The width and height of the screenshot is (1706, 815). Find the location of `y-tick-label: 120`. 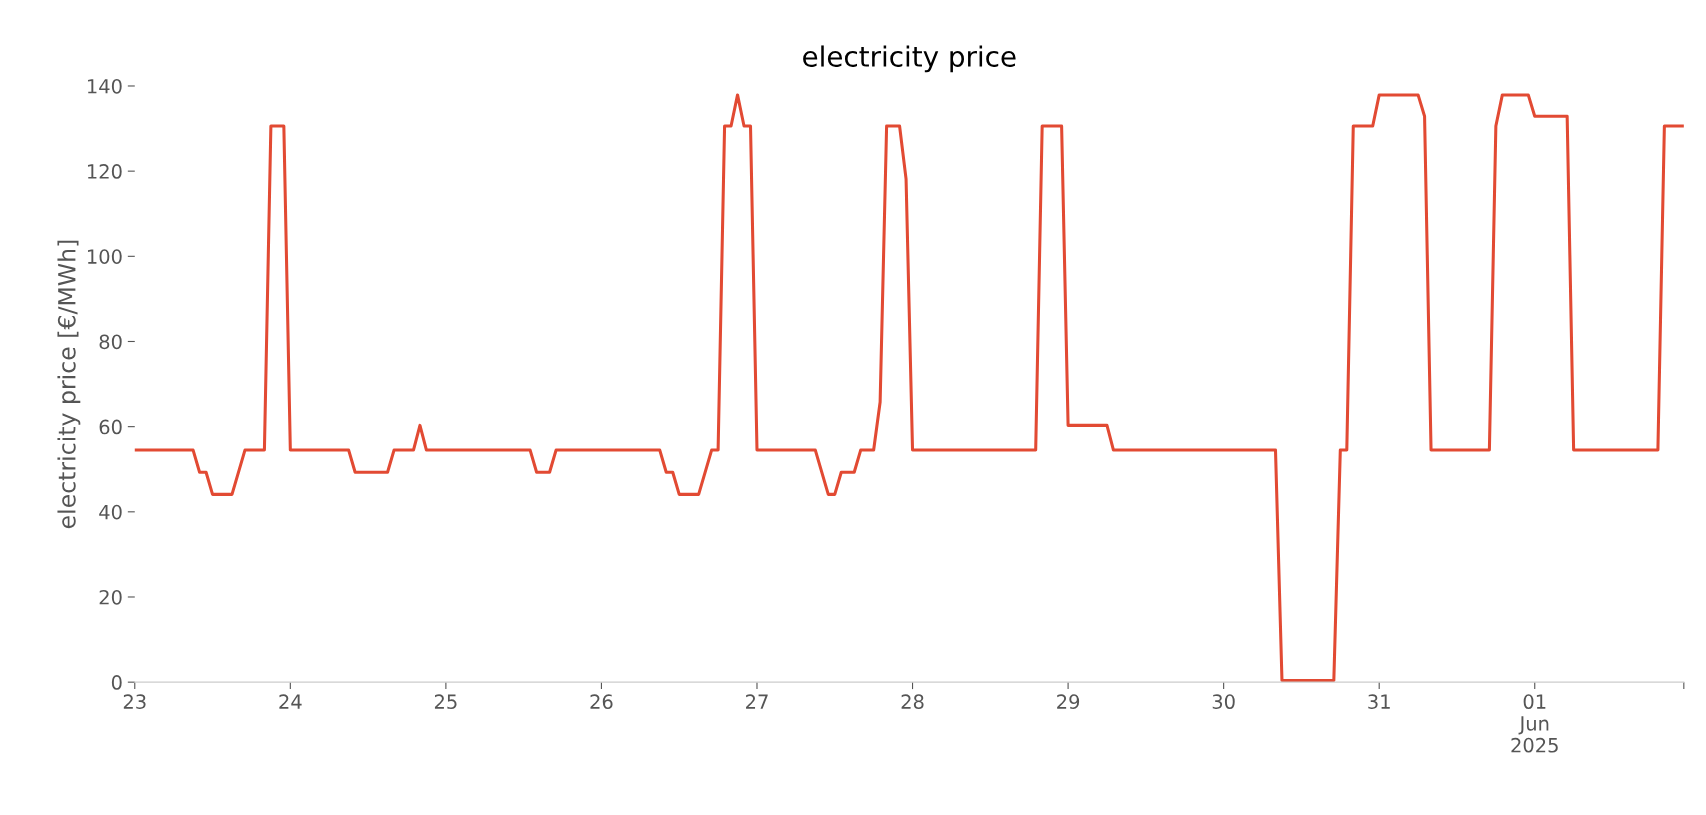

y-tick-label: 120 is located at coordinates (104, 171).